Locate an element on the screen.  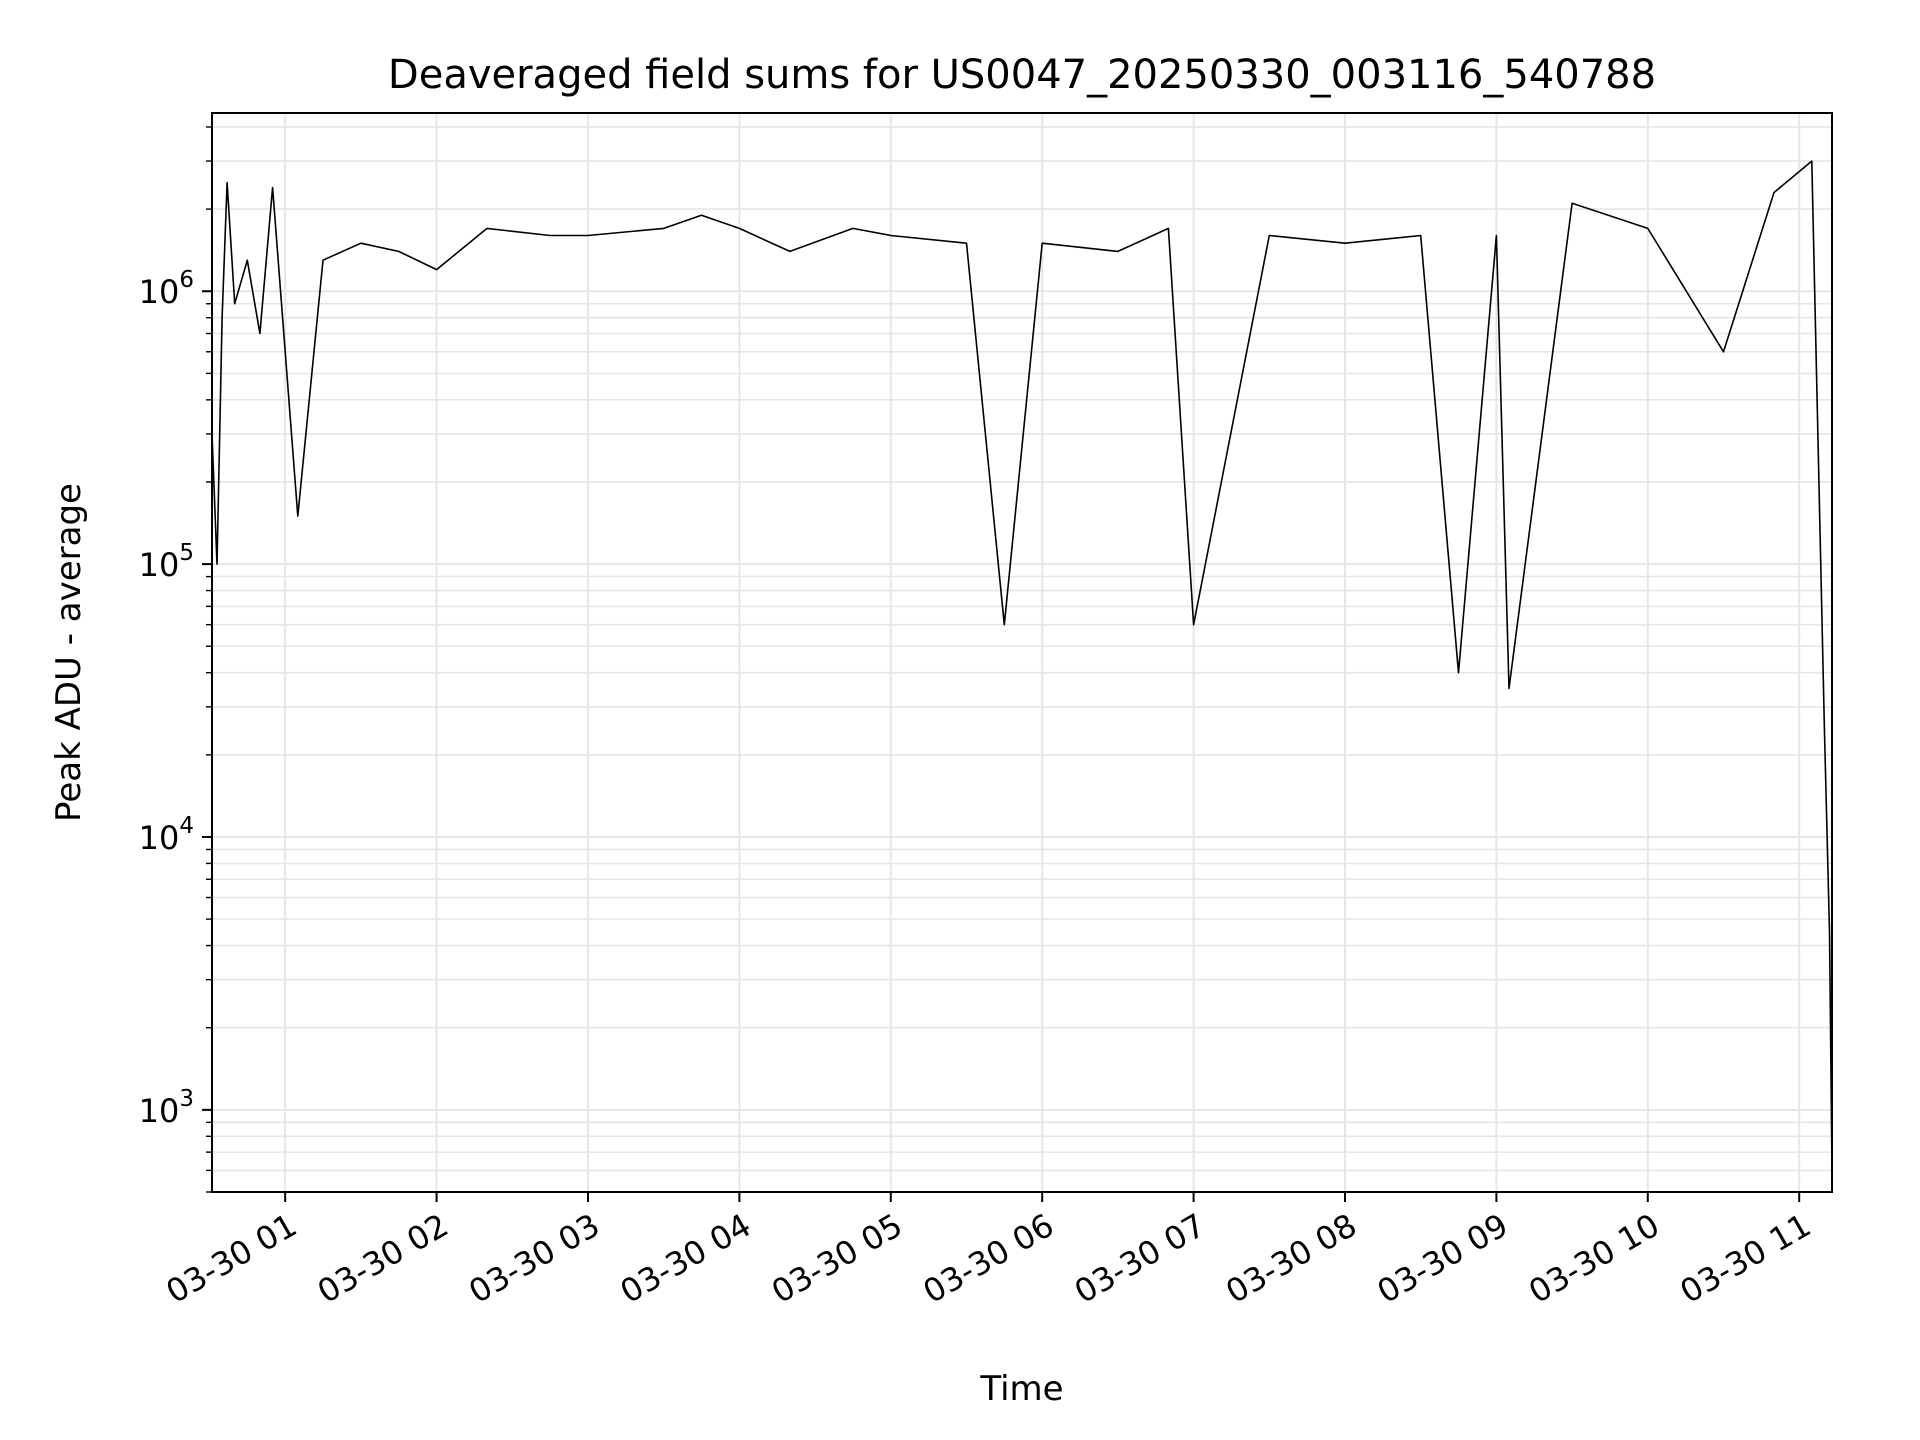
y-tick-label: 10⁶ is located at coordinates (166, 289).